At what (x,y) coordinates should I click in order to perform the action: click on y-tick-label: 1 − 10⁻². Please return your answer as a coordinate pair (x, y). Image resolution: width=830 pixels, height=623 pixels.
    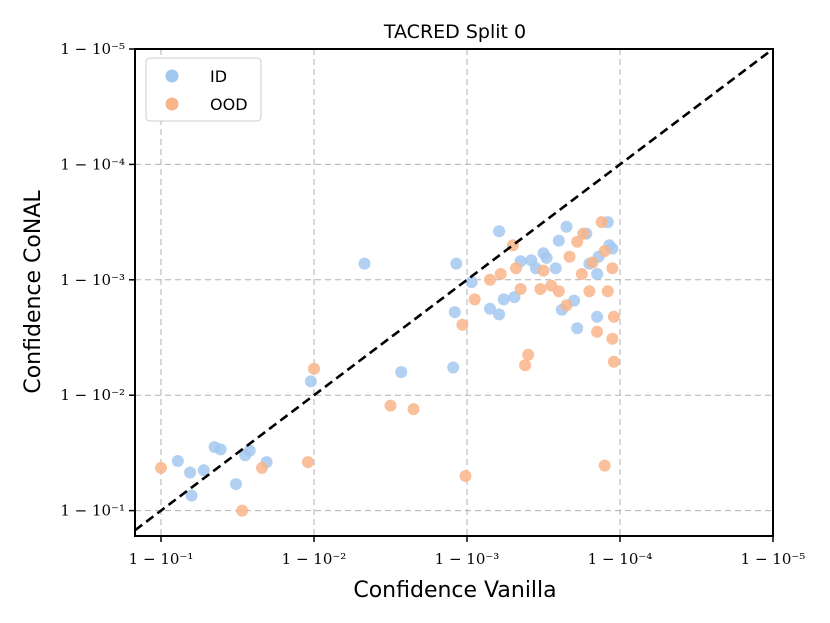
    Looking at the image, I should click on (92, 395).